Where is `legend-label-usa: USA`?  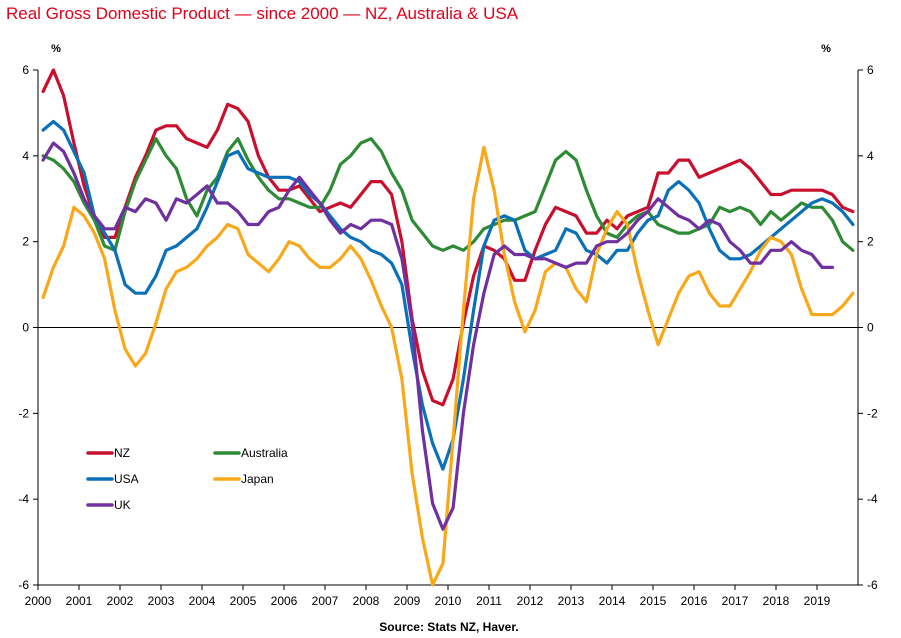 legend-label-usa: USA is located at coordinates (126, 479).